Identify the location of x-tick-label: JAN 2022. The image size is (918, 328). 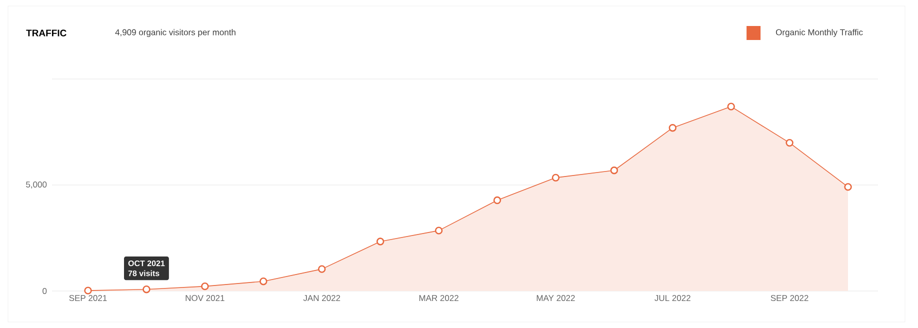
(321, 298).